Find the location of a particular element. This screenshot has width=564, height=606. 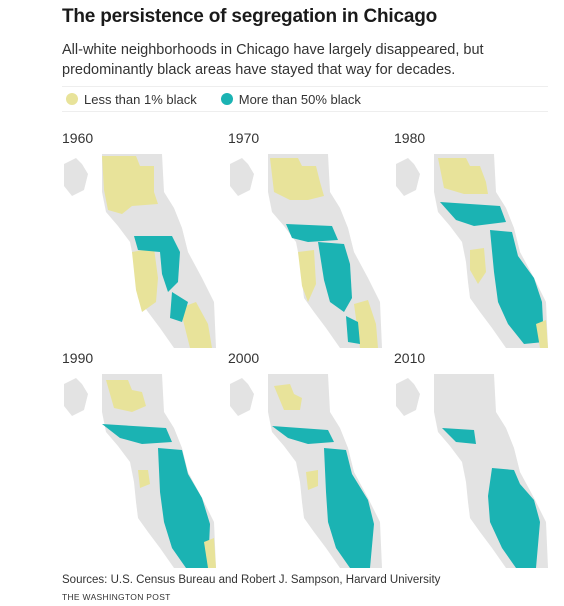

chicago-map-1980 is located at coordinates (472, 251).